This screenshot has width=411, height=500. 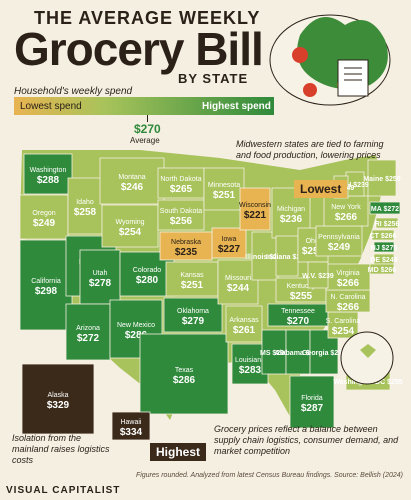 What do you see at coordinates (145, 140) in the screenshot?
I see `legend-average-label: Average` at bounding box center [145, 140].